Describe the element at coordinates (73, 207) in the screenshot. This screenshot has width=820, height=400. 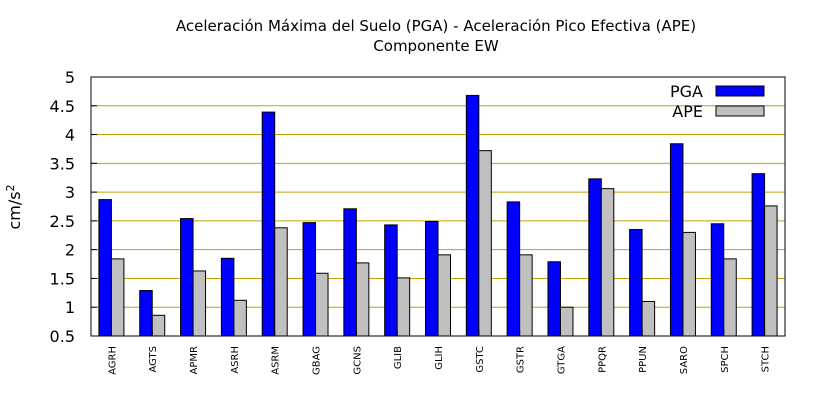
I see `y-axis: 0.5 1 1.5 2 2.5 3 3.5 4 4.5 5` at that location.